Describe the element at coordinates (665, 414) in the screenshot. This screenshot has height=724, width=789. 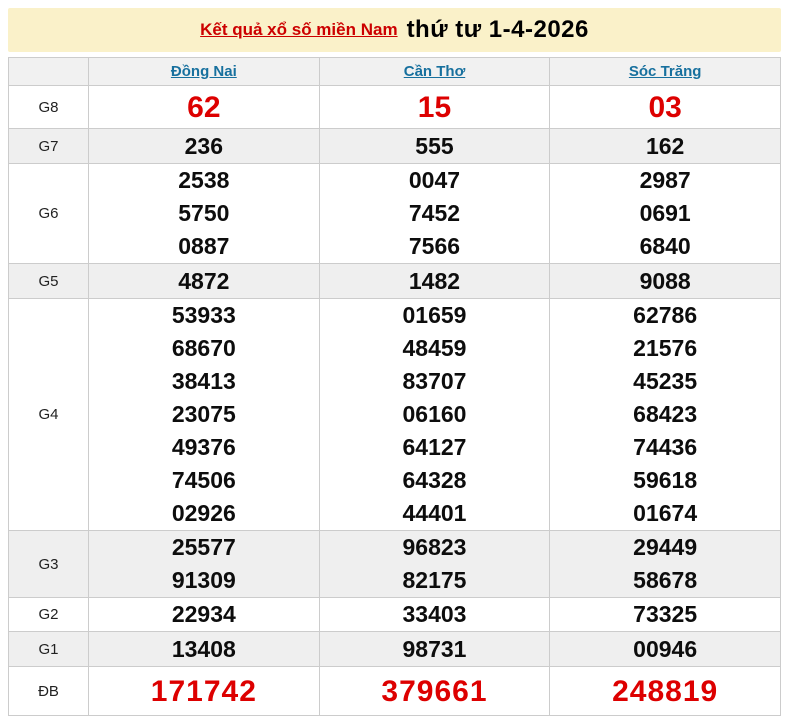
I see `prize-number: 68423` at that location.